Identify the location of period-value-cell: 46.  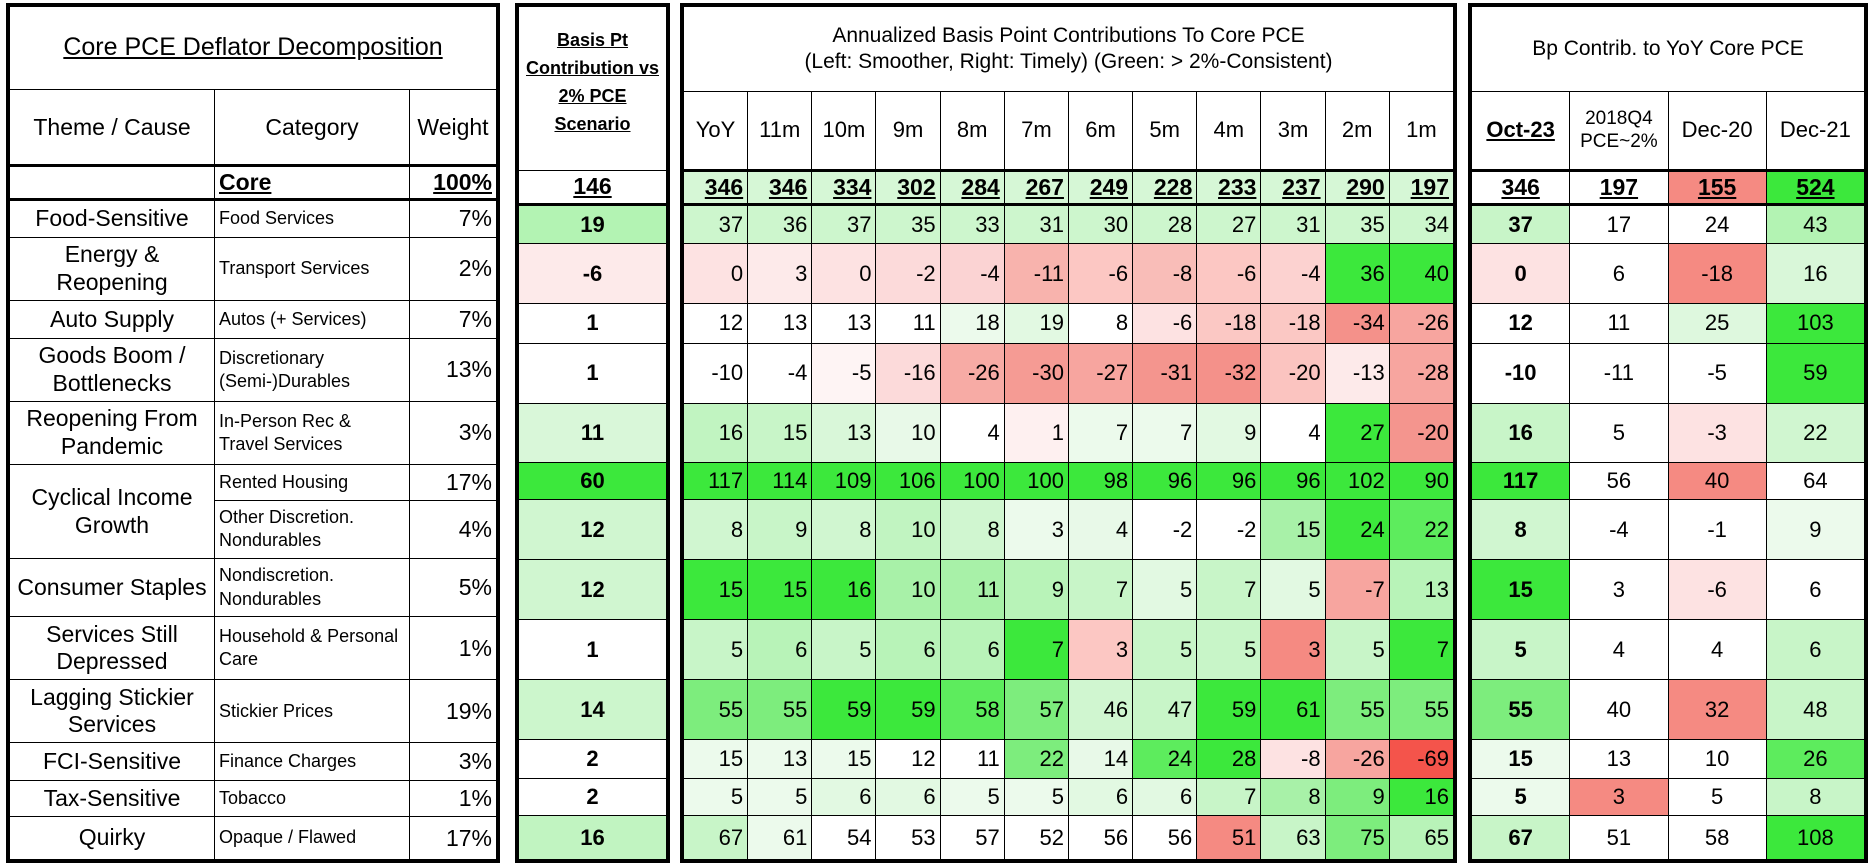
(1100, 710).